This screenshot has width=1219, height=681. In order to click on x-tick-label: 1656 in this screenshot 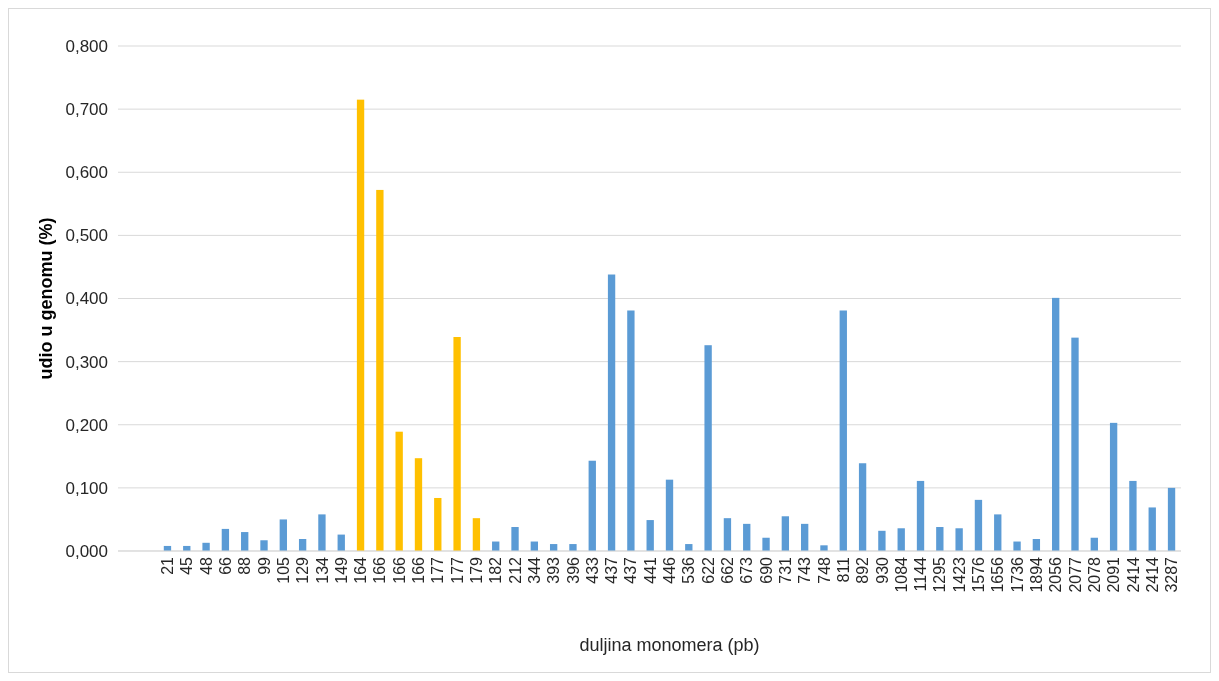, I will do `click(998, 574)`.